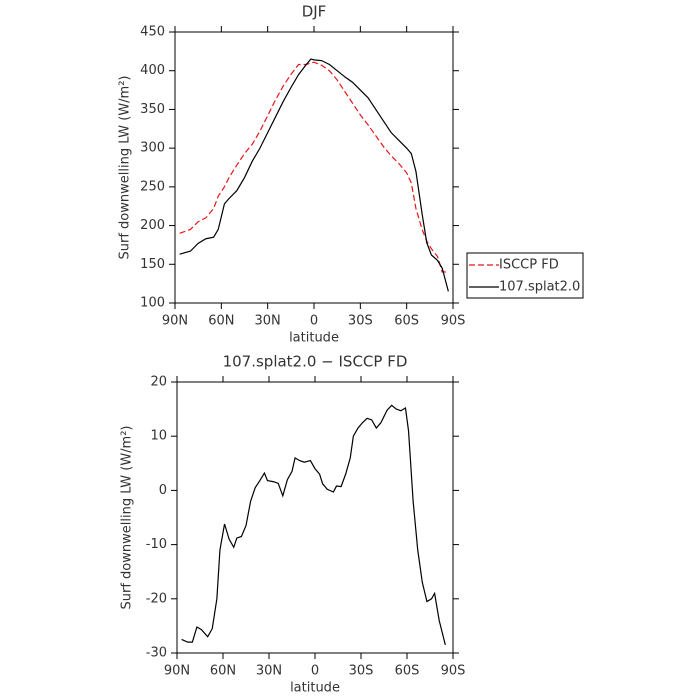 Image resolution: width=700 pixels, height=700 pixels. What do you see at coordinates (152, 32) in the screenshot?
I see `y-tick-label: 450` at bounding box center [152, 32].